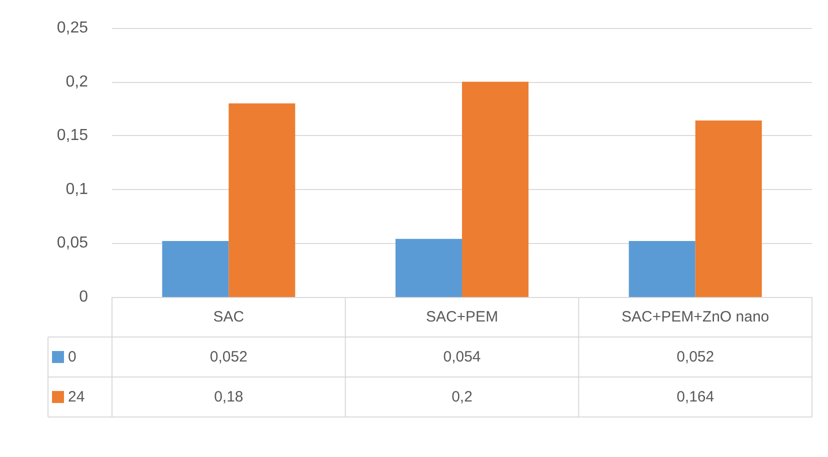 The height and width of the screenshot is (457, 828). What do you see at coordinates (229, 397) in the screenshot?
I see `data-label: 0,18` at bounding box center [229, 397].